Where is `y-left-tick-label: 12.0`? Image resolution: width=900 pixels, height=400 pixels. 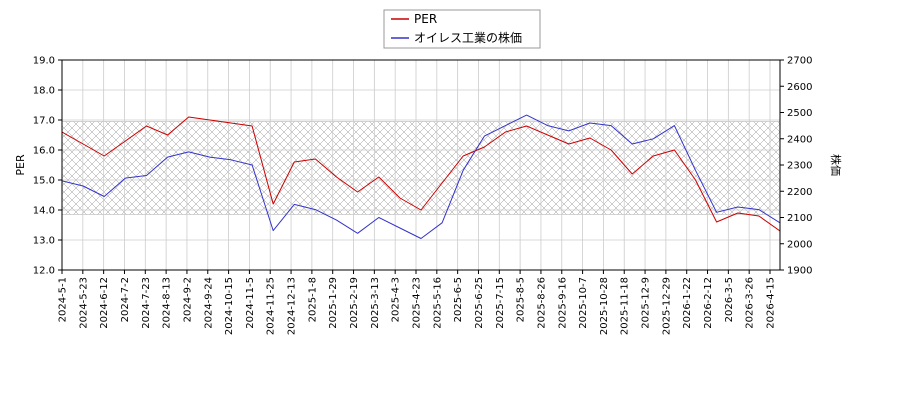 y-left-tick-label: 12.0 is located at coordinates (44, 271).